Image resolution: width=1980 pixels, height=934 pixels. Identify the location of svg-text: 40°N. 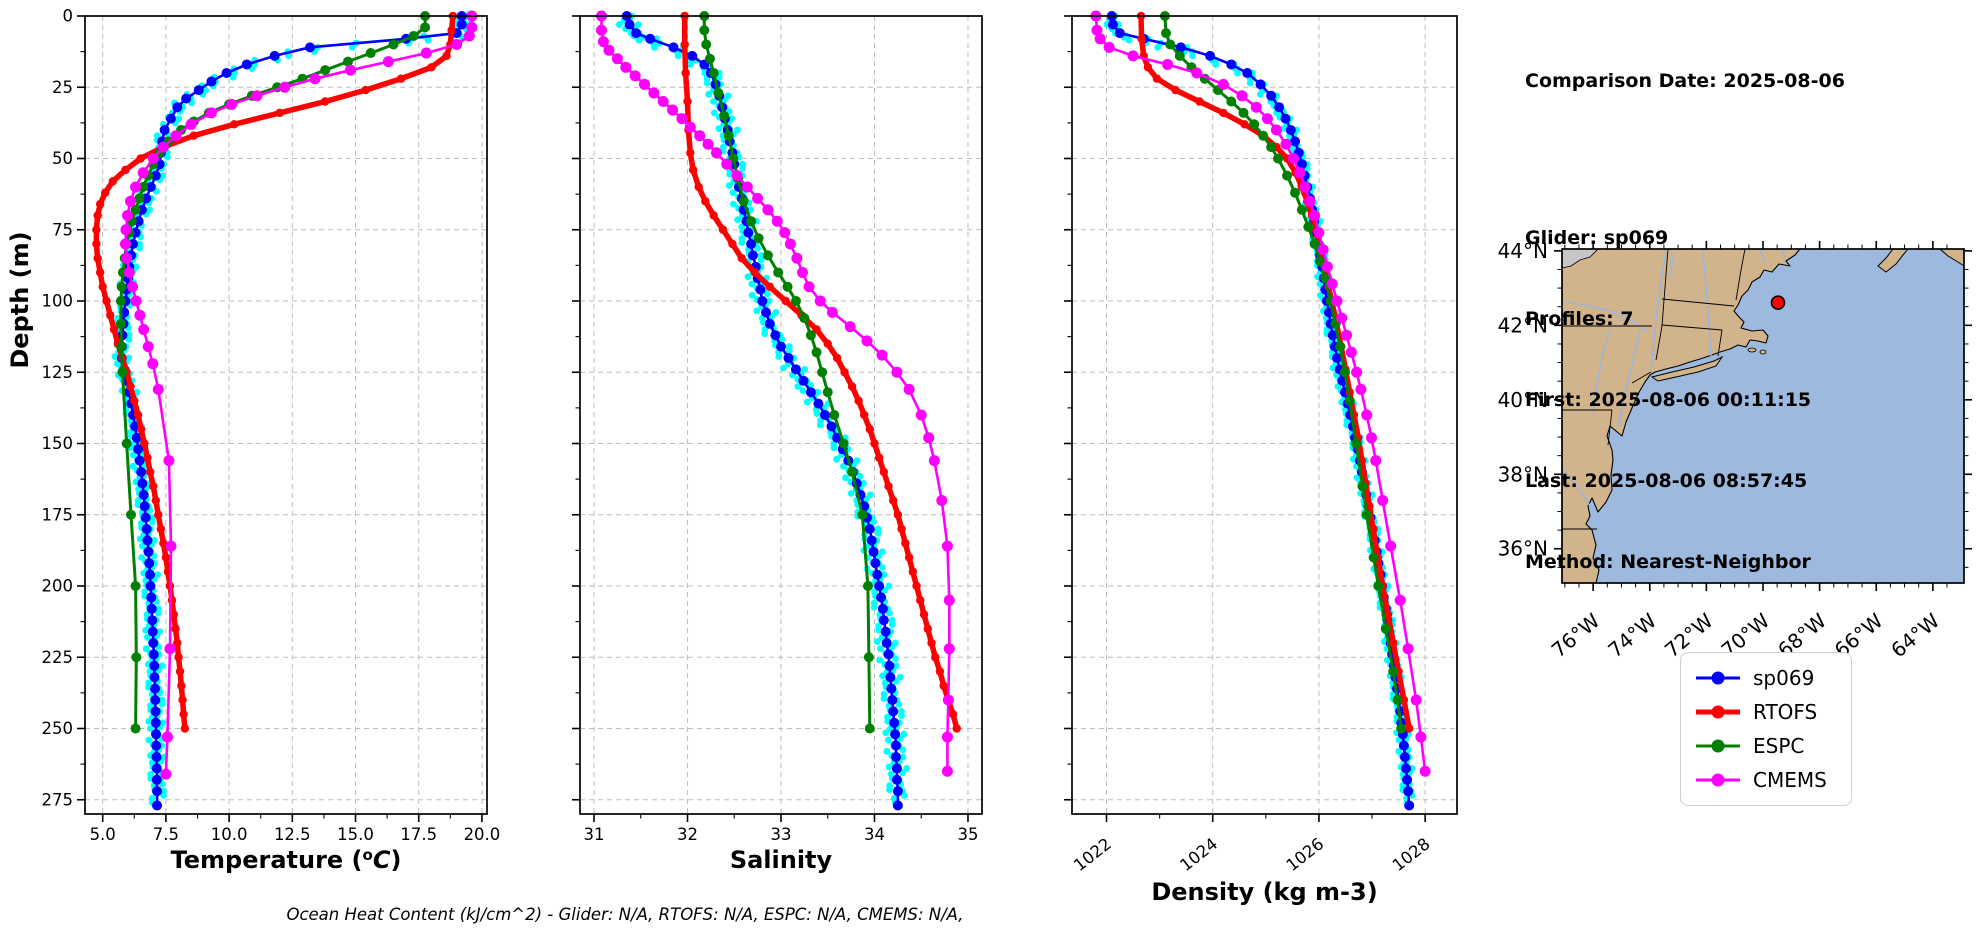
(1523, 400).